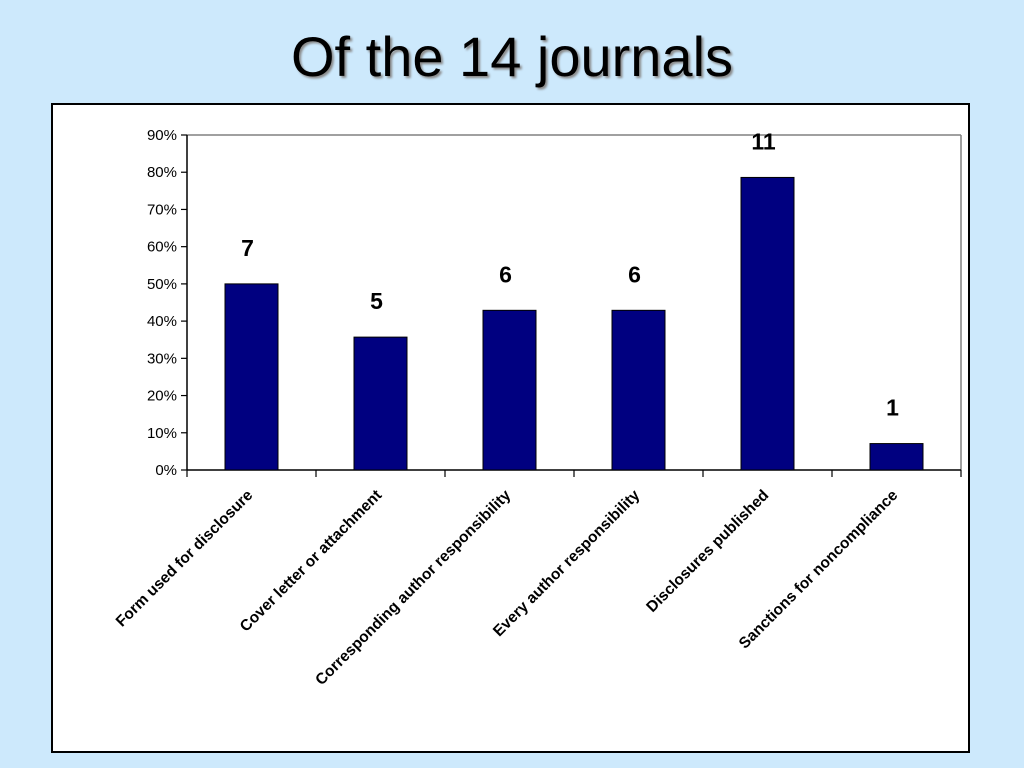  Describe the element at coordinates (892, 408) in the screenshot. I see `data-label: 1` at that location.